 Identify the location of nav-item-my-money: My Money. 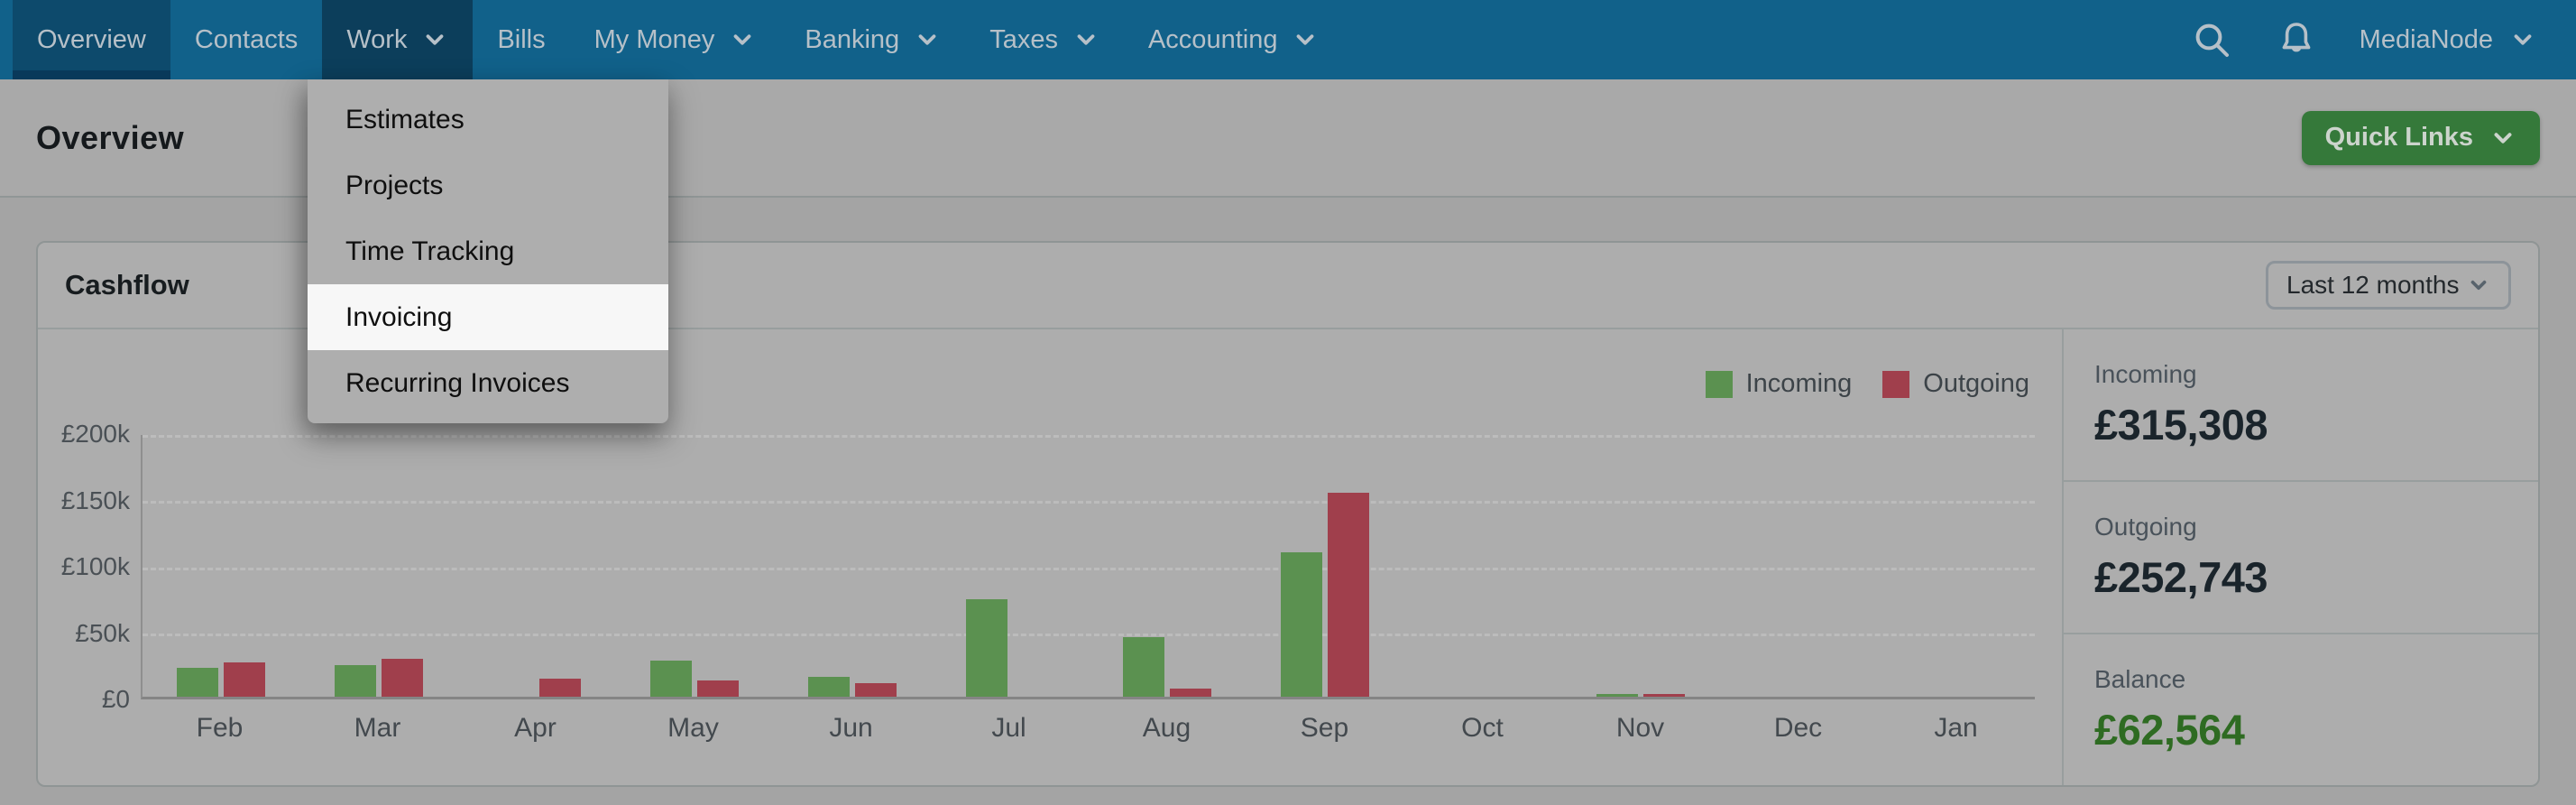
(675, 39).